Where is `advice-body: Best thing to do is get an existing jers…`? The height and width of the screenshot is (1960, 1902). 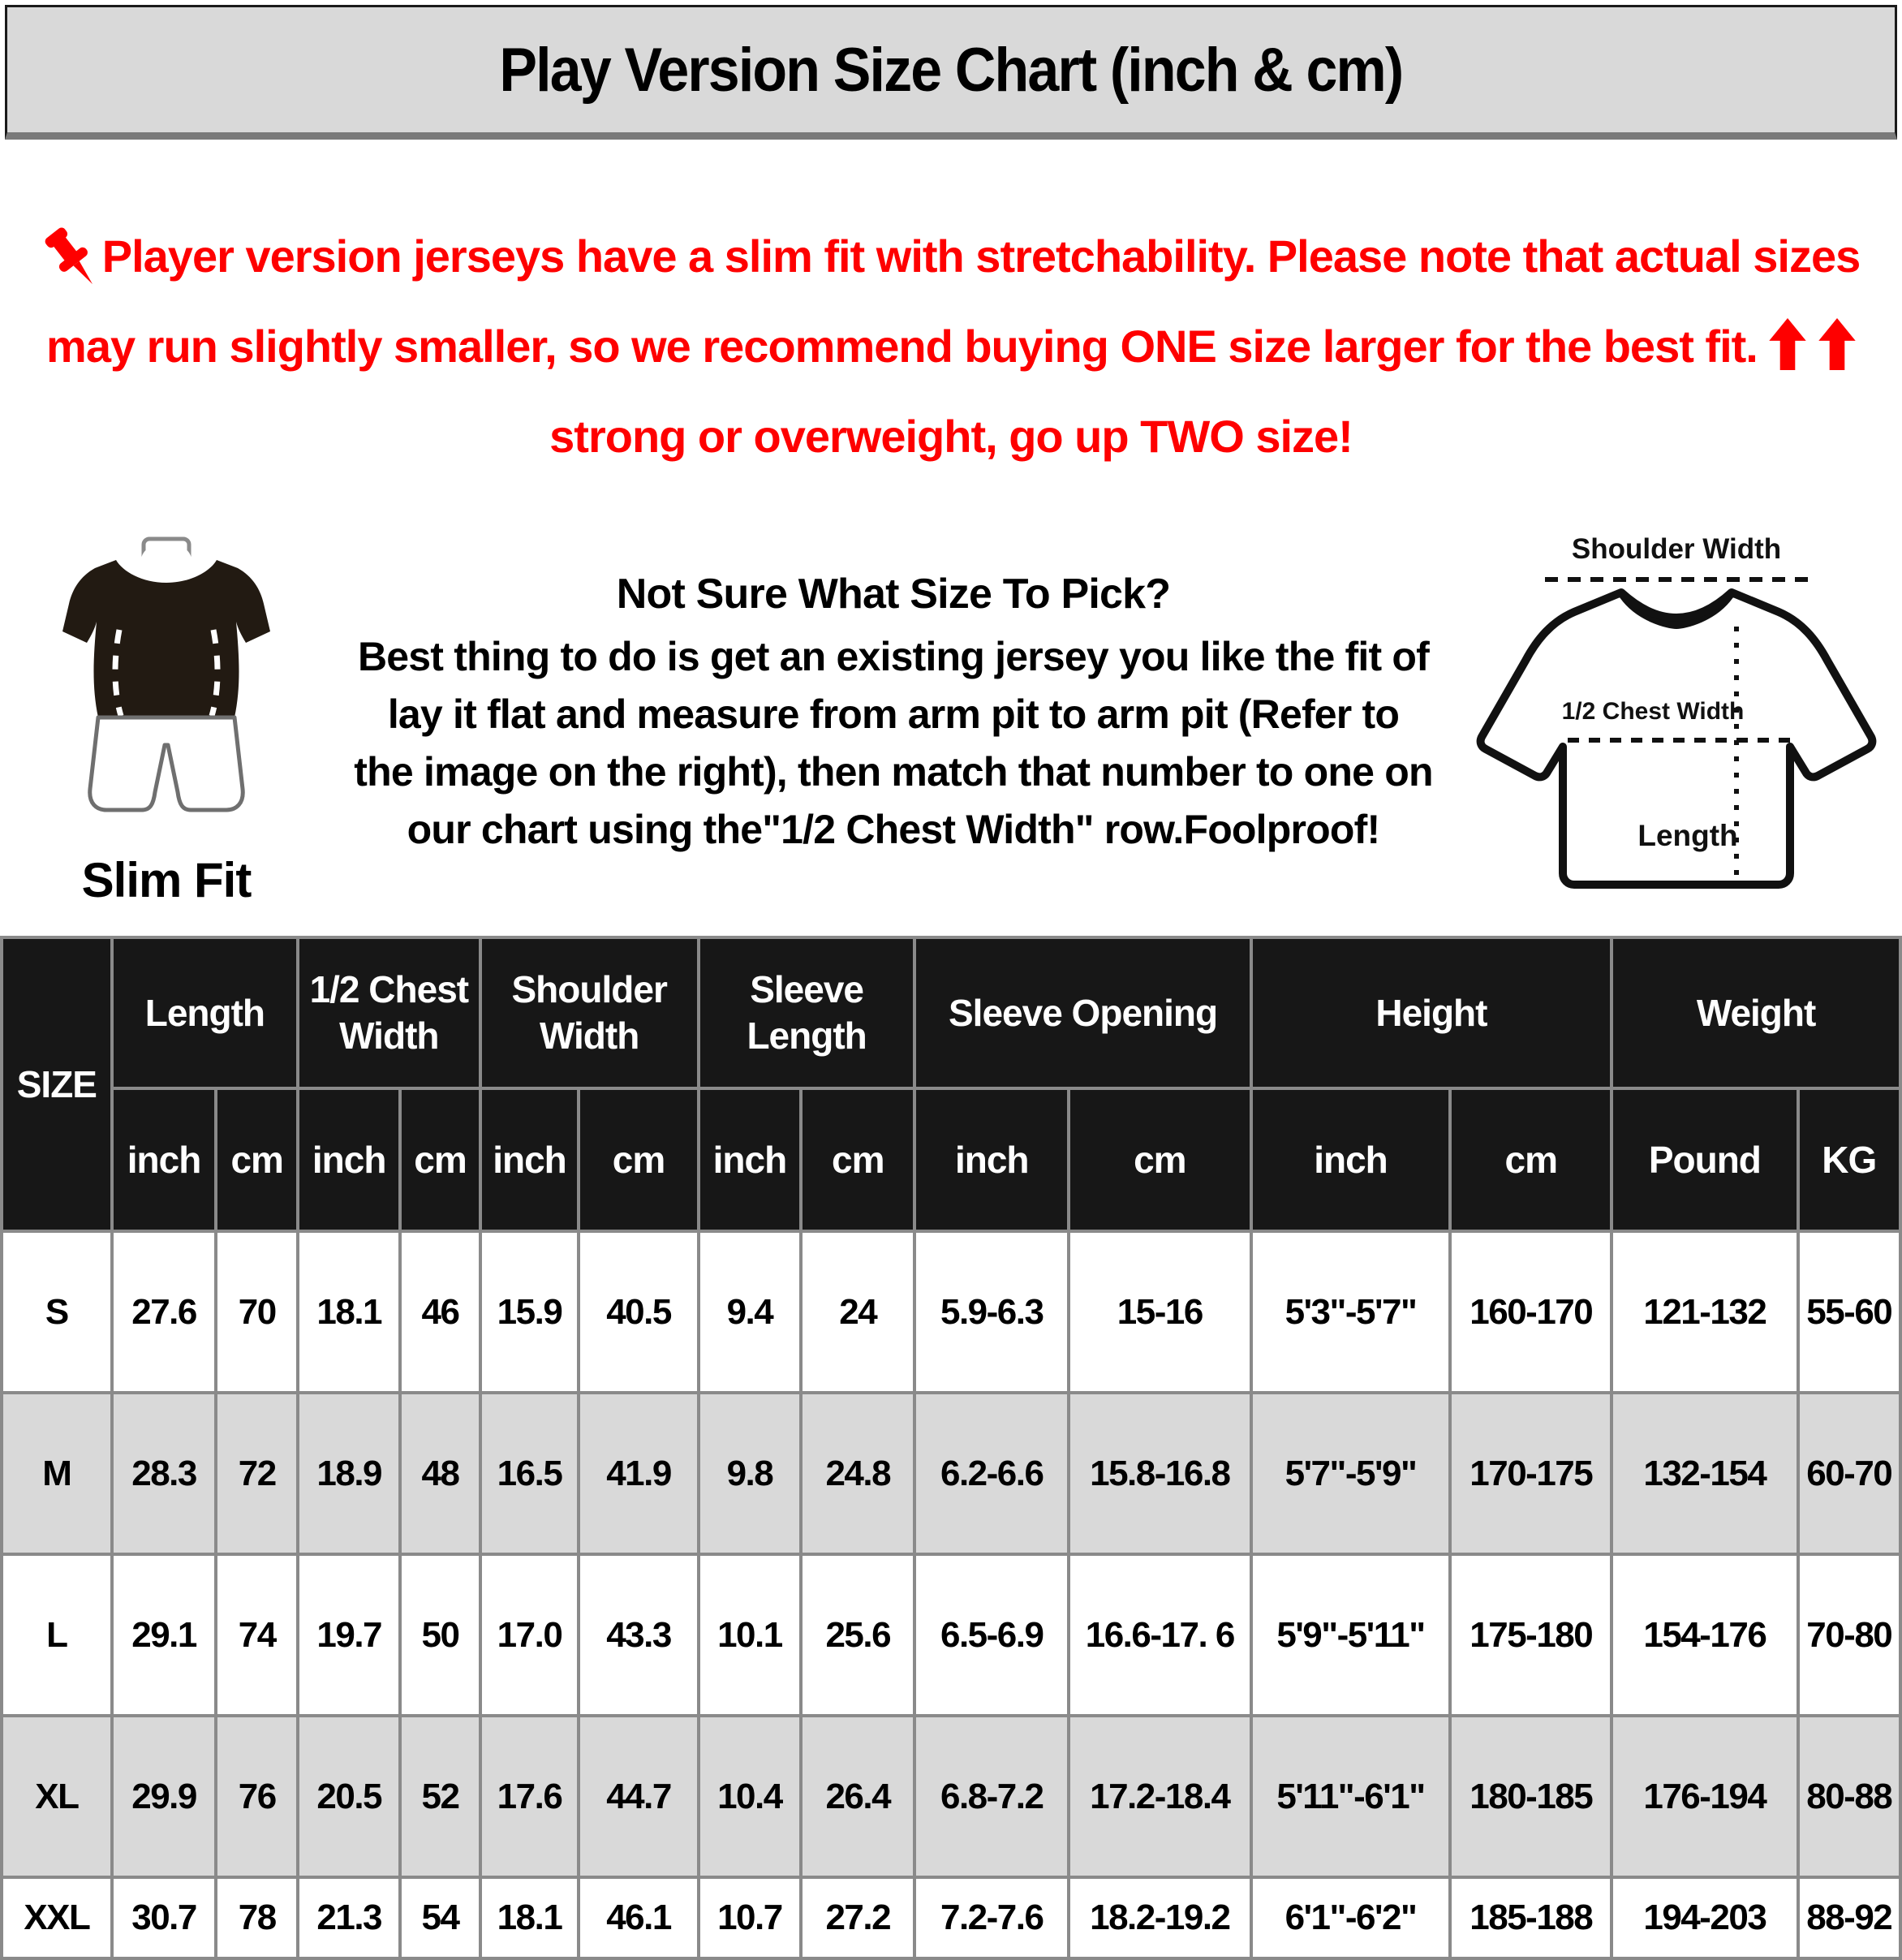 advice-body: Best thing to do is get an existing jers… is located at coordinates (893, 744).